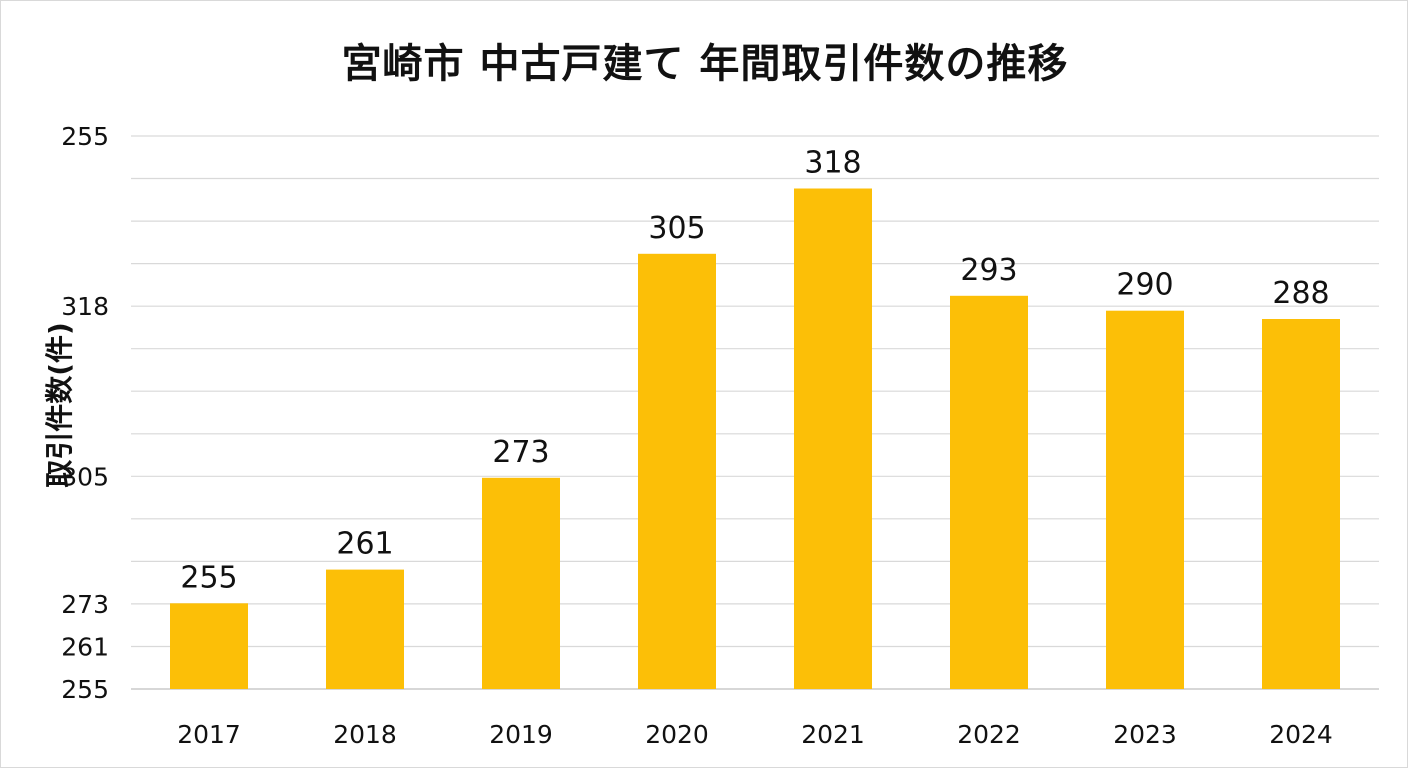 Image resolution: width=1408 pixels, height=768 pixels. What do you see at coordinates (988, 270) in the screenshot?
I see `data-label-2022: 293` at bounding box center [988, 270].